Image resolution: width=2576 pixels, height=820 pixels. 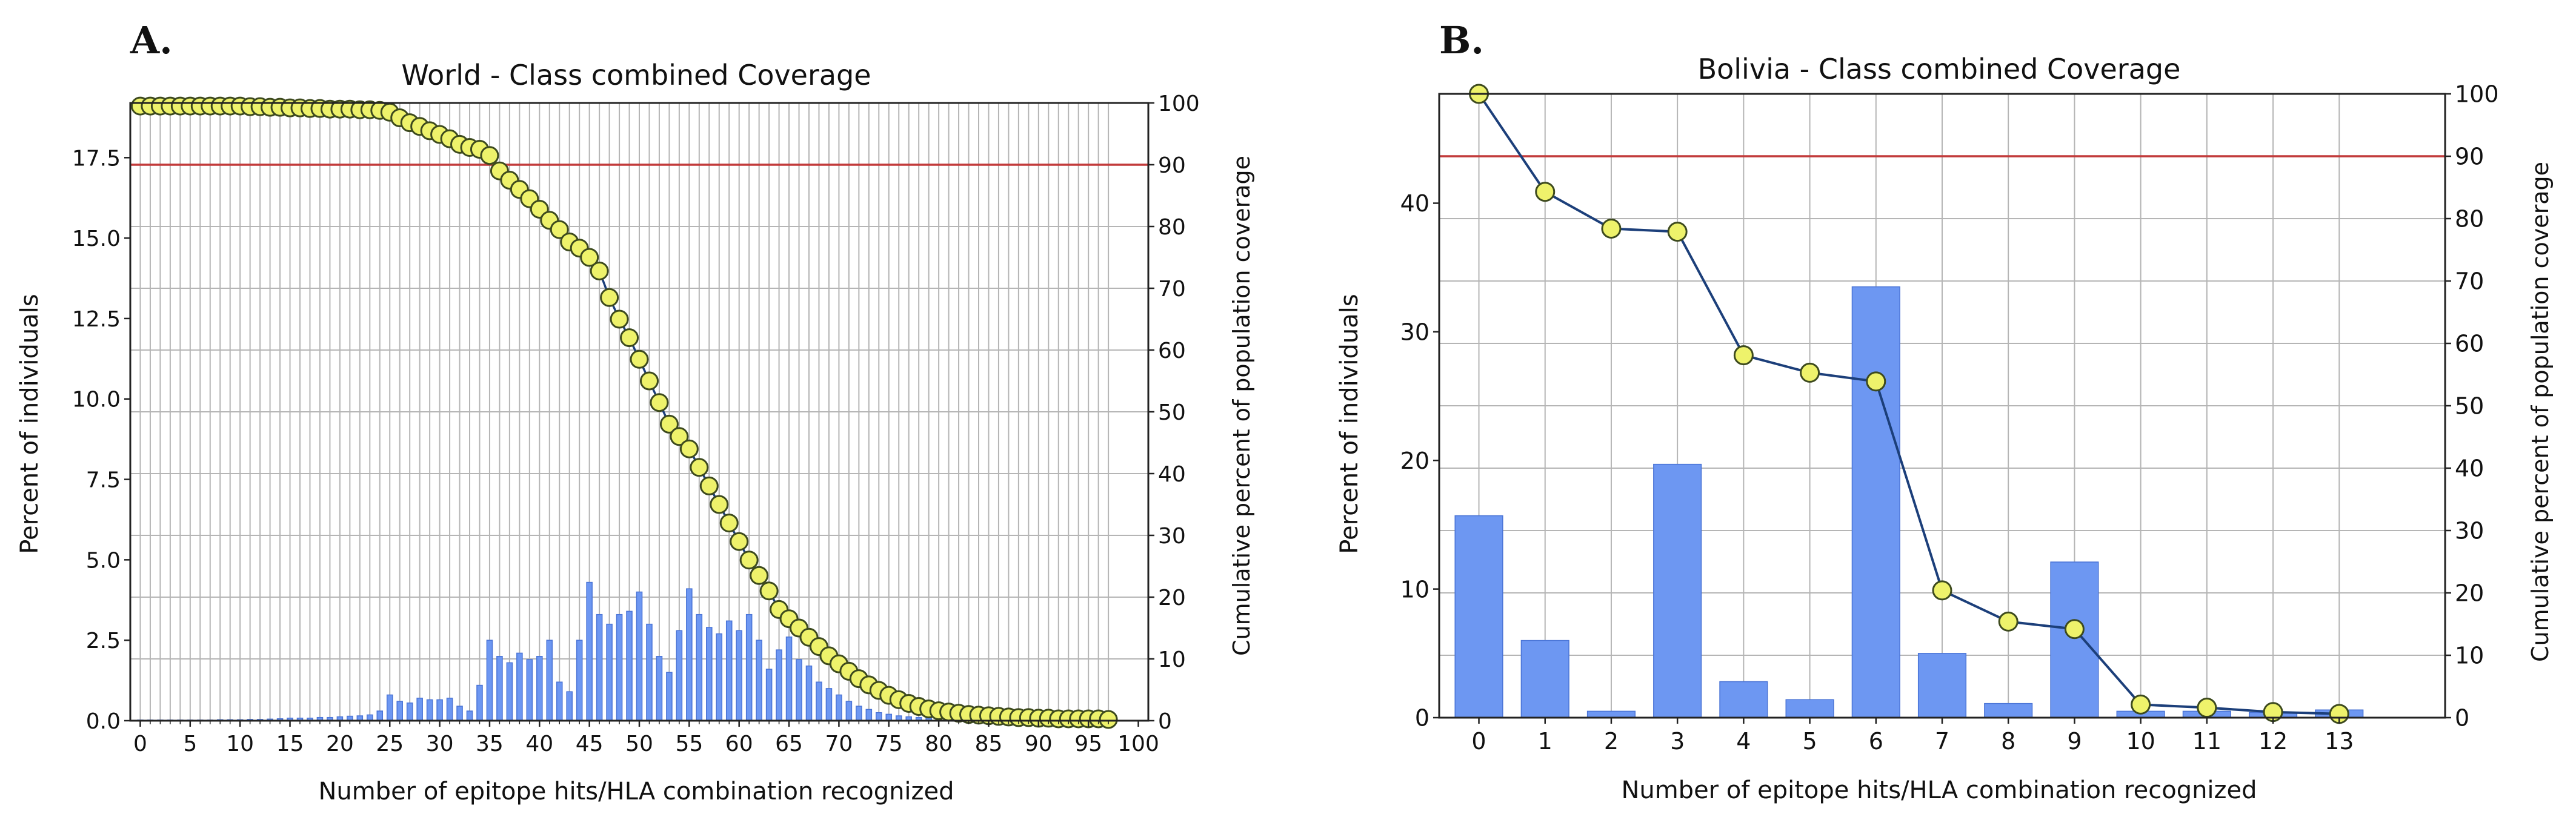 I want to click on panel-a-y-tick-label: 10.0, so click(x=96, y=400).